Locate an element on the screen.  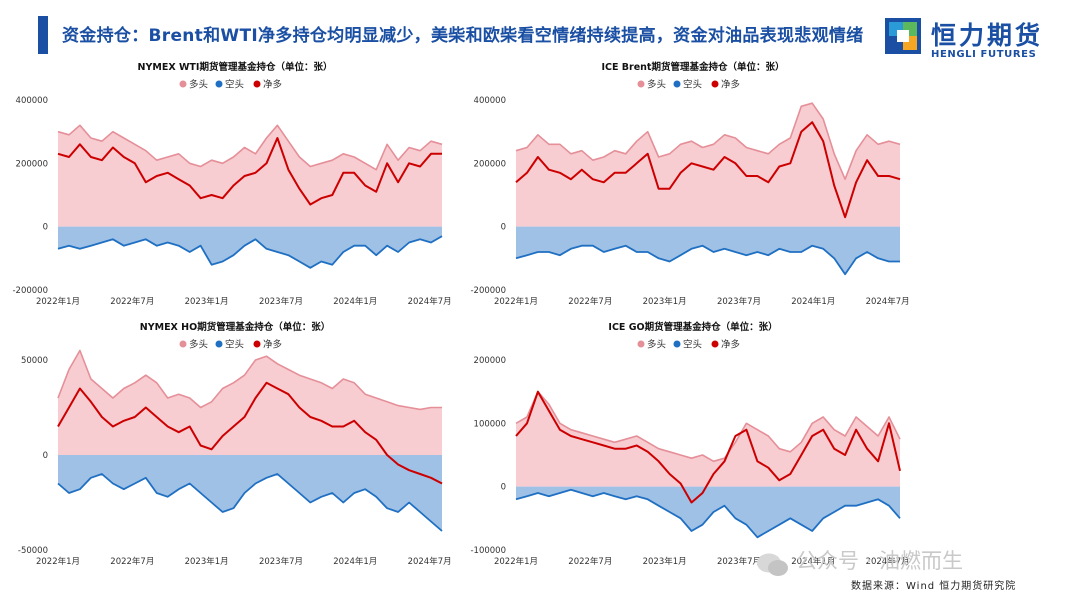
title-accent-bar is located at coordinates (43, 35).